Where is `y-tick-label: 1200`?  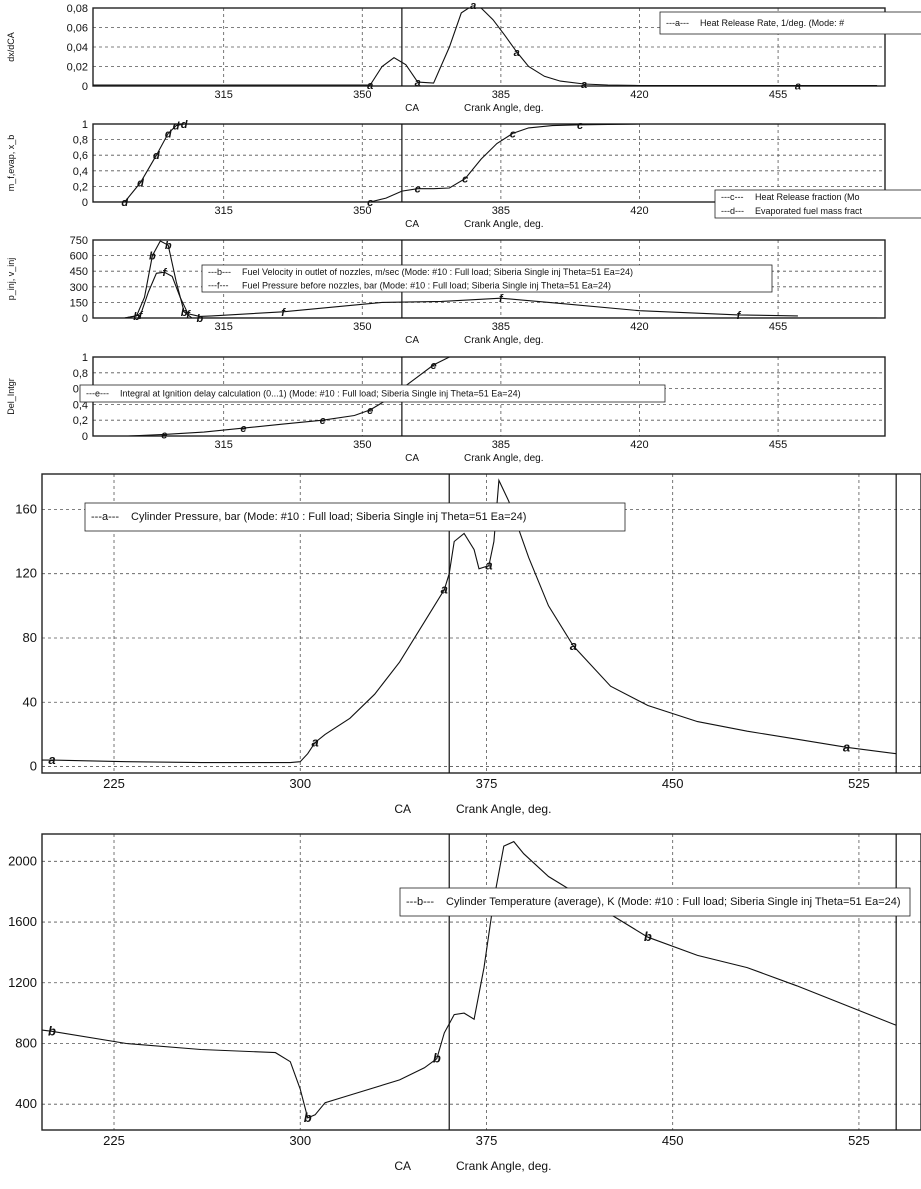
y-tick-label: 1200 is located at coordinates (22, 982).